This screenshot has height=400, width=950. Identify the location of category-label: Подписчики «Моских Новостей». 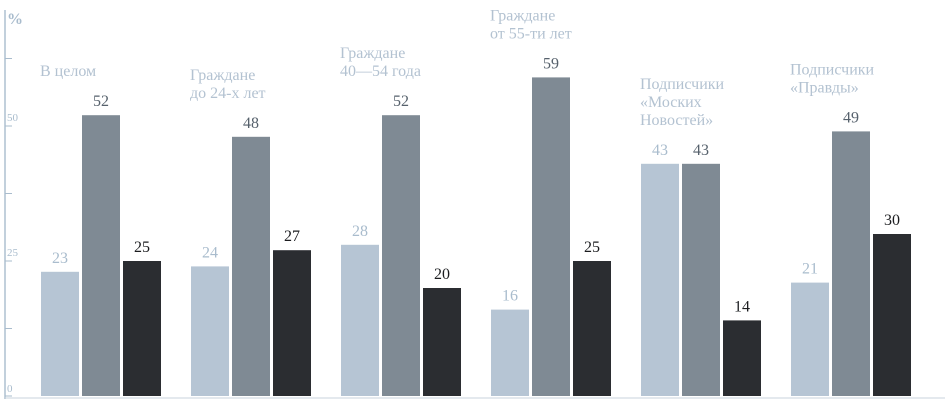
(682, 102).